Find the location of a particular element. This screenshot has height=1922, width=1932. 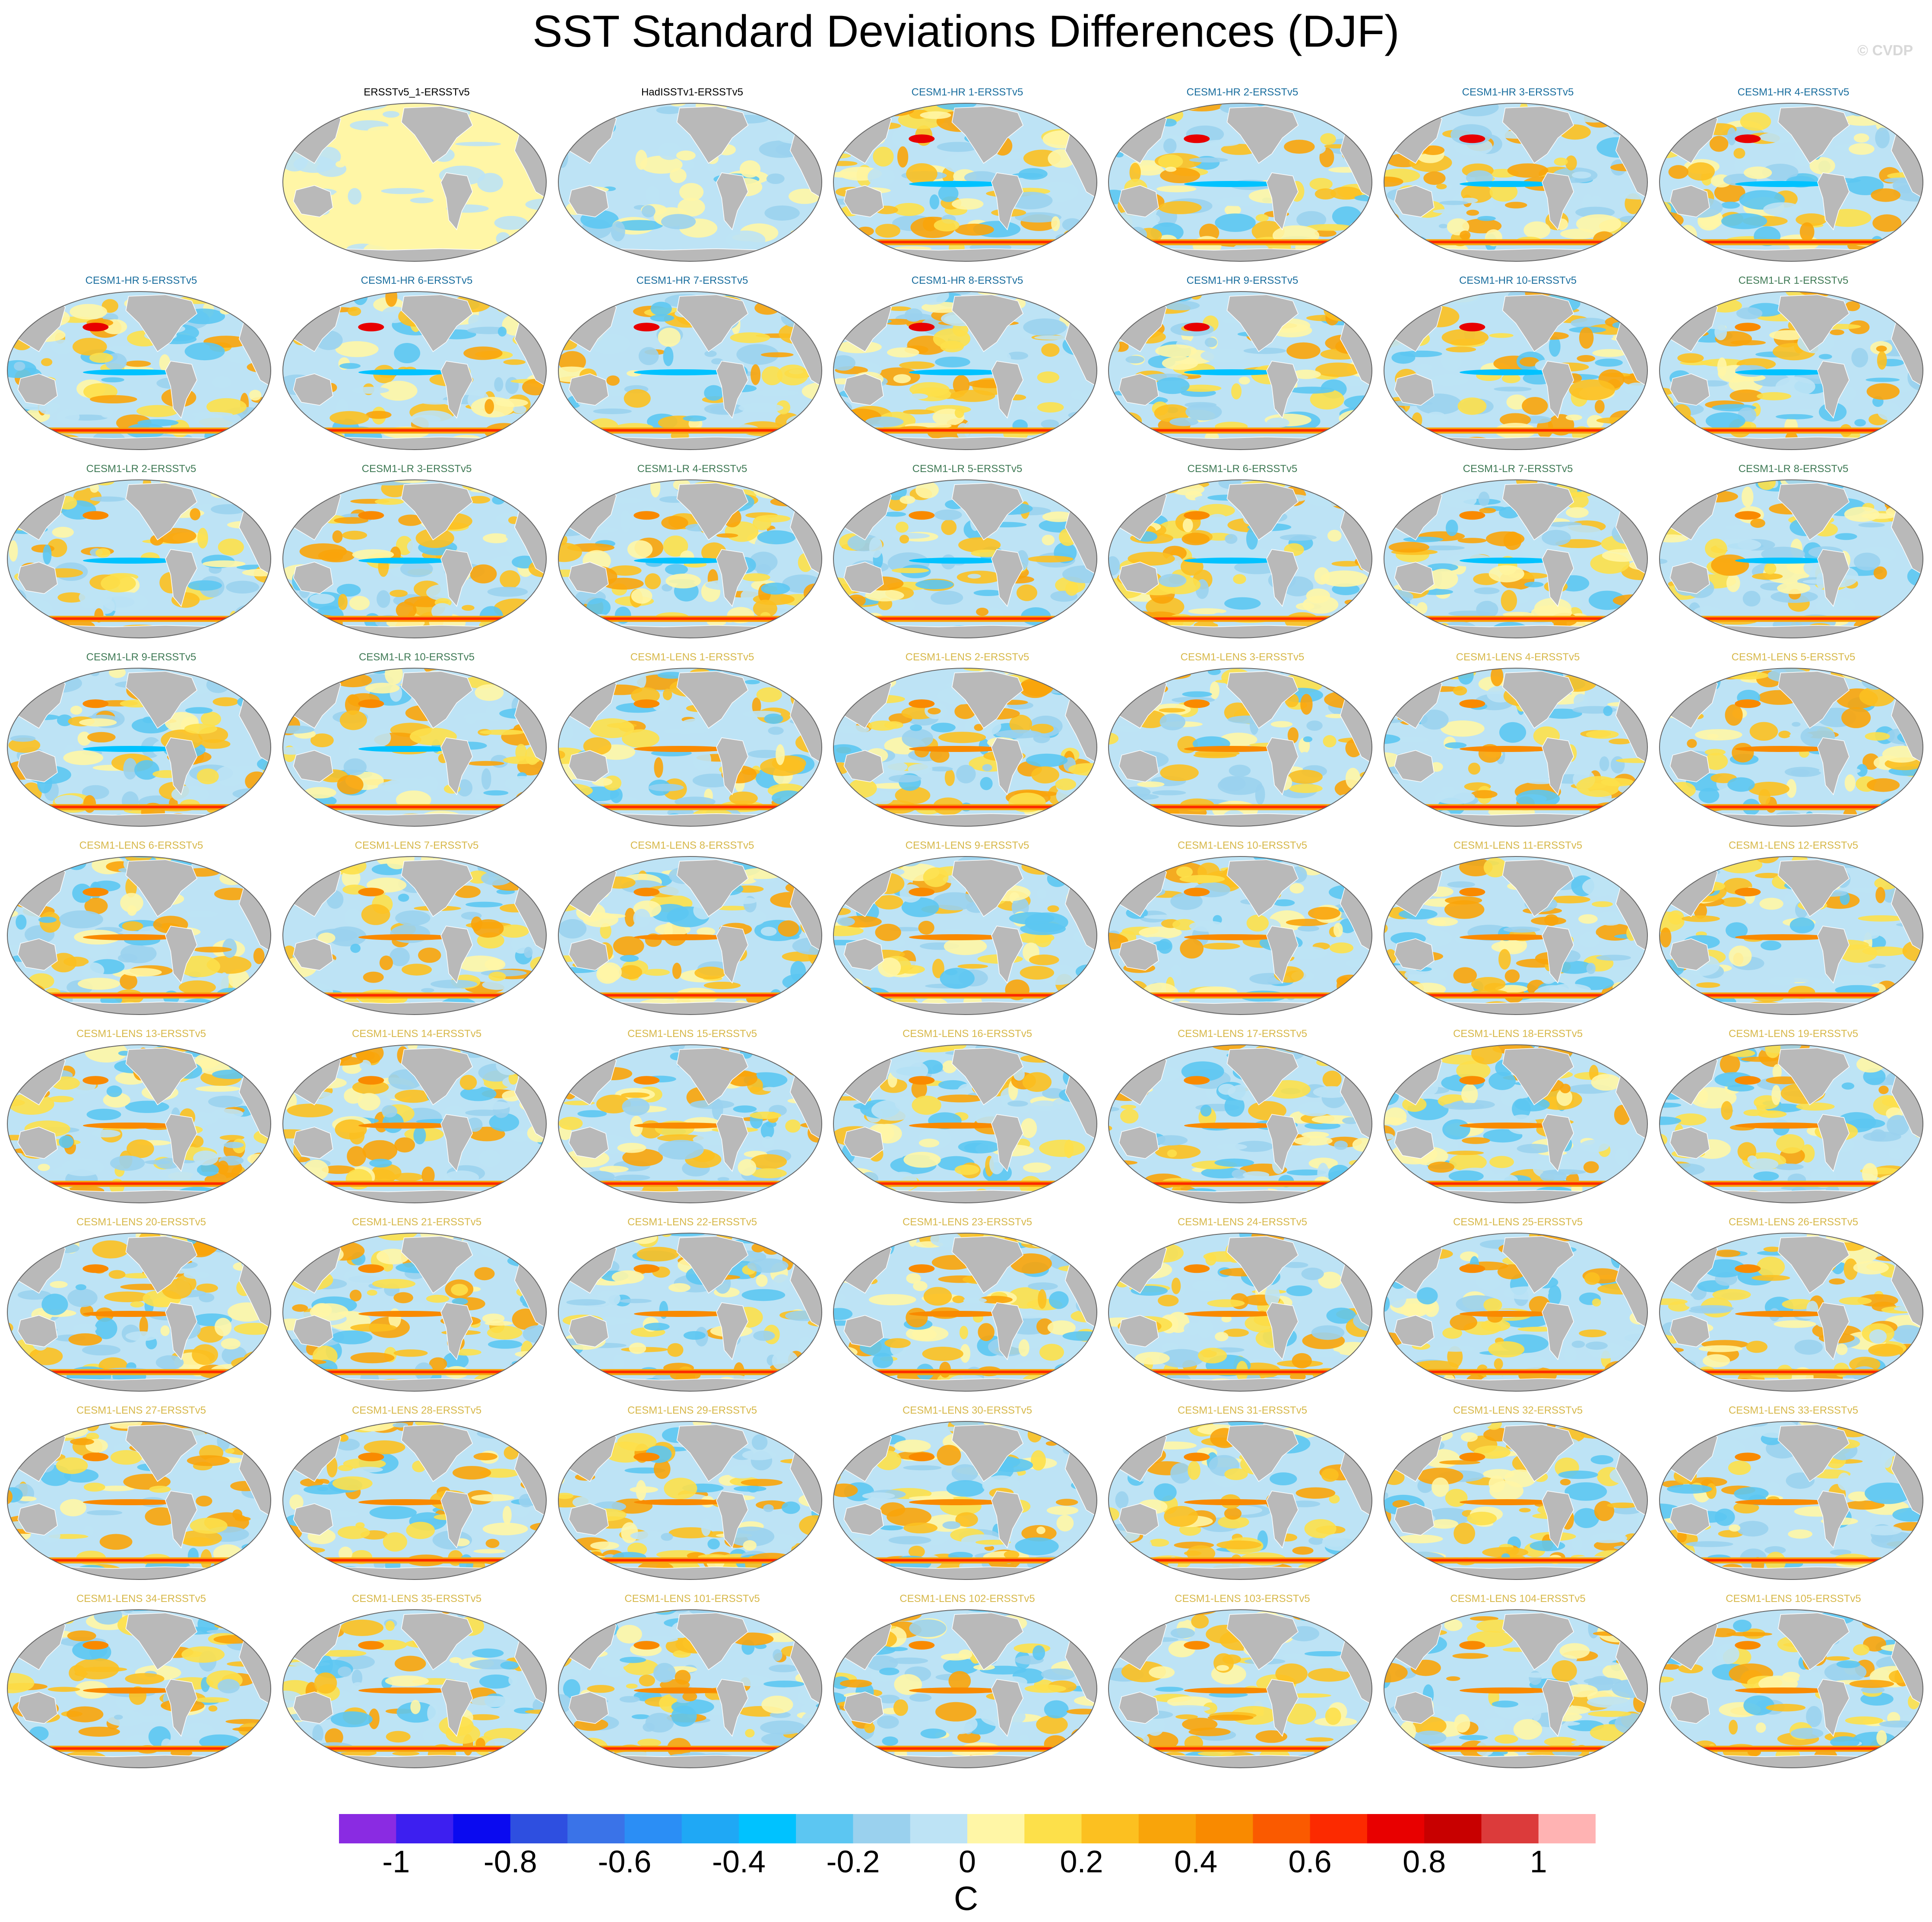

map-panel: CESM1-HR 1-ERSSTv5 is located at coordinates (967, 177).